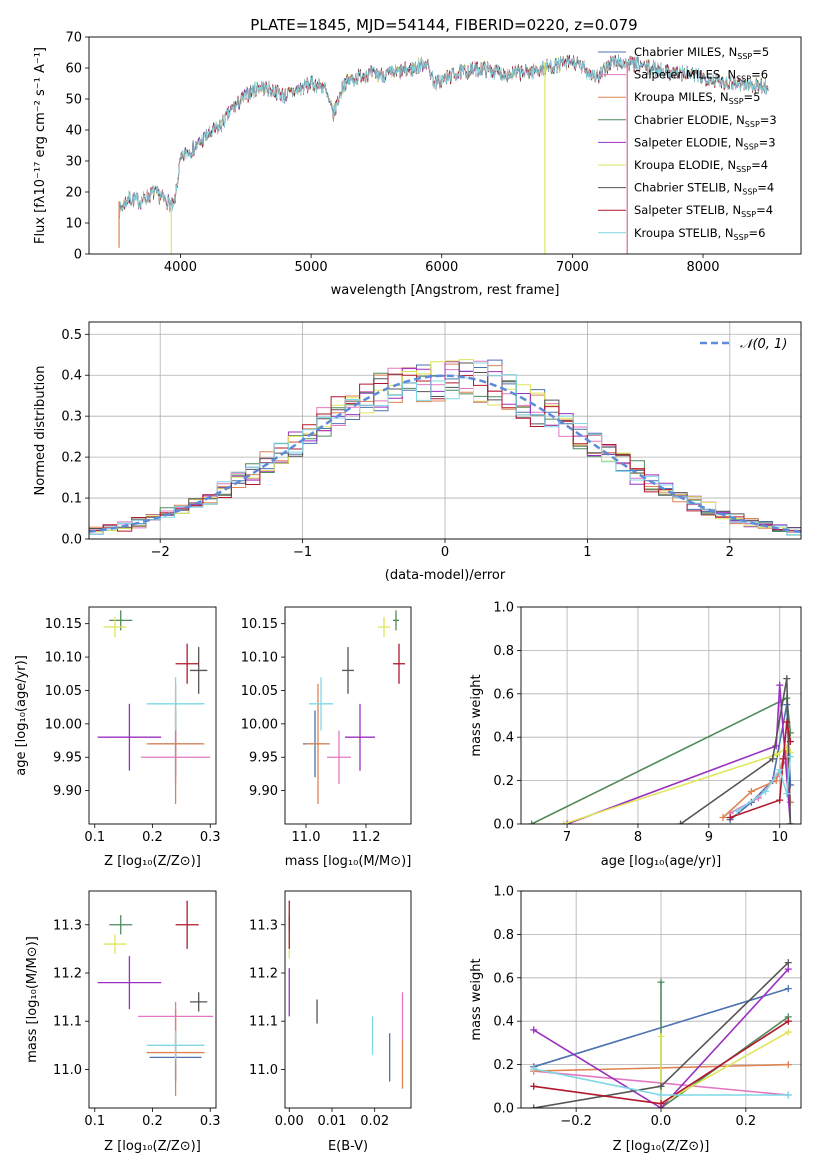 This screenshot has width=819, height=1170. What do you see at coordinates (354, 707) in the screenshot?
I see `plot-area` at bounding box center [354, 707].